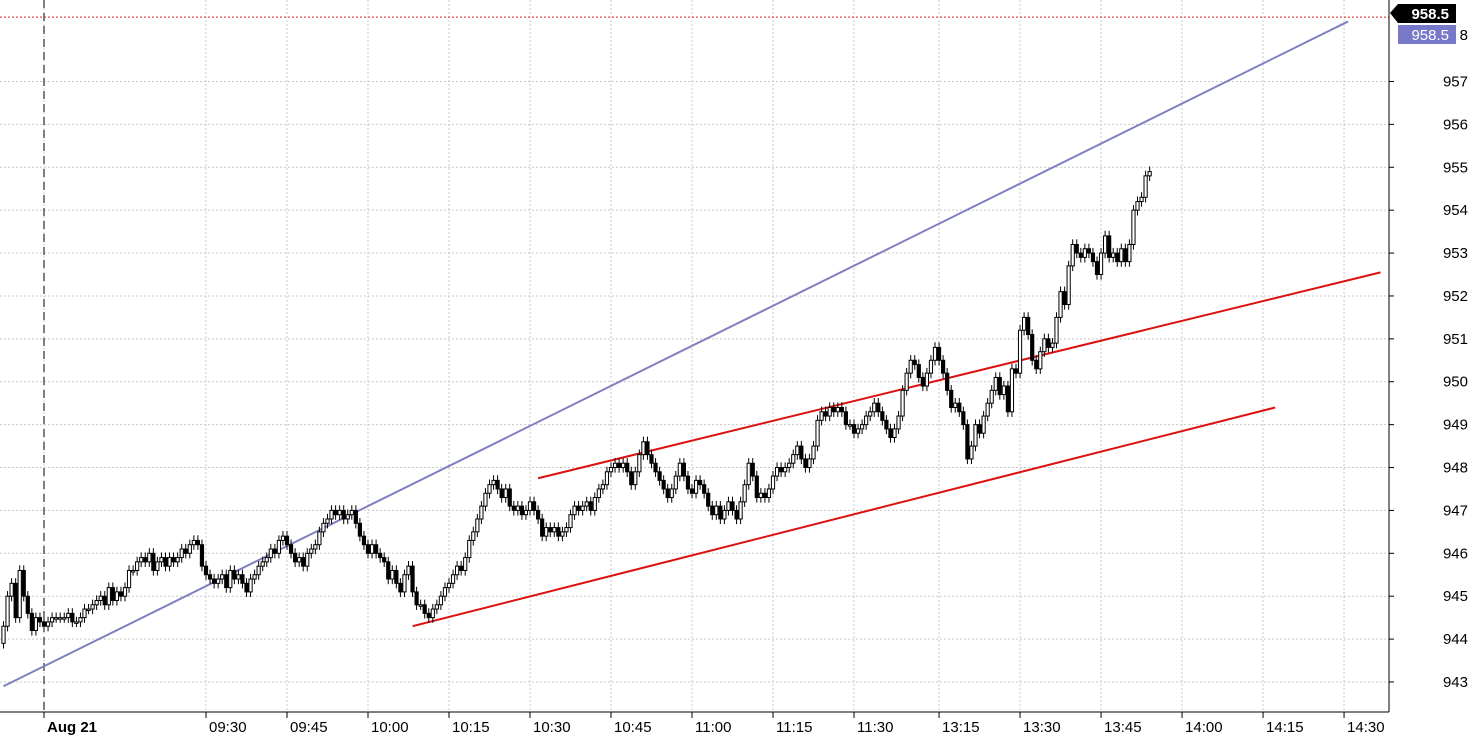  What do you see at coordinates (1455, 210) in the screenshot?
I see `y-tick-label: 954` at bounding box center [1455, 210].